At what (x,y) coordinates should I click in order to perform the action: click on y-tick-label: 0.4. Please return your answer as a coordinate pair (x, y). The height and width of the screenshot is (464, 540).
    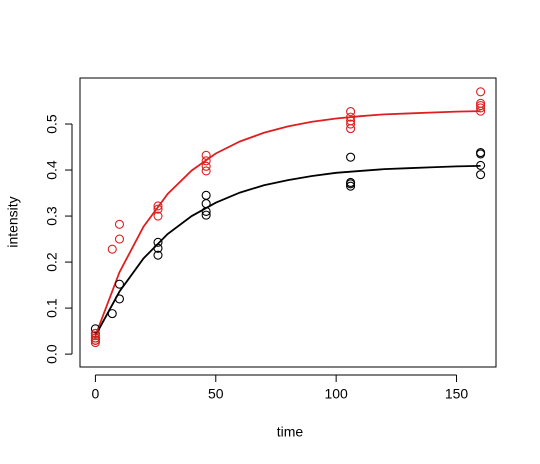
    Looking at the image, I should click on (52, 170).